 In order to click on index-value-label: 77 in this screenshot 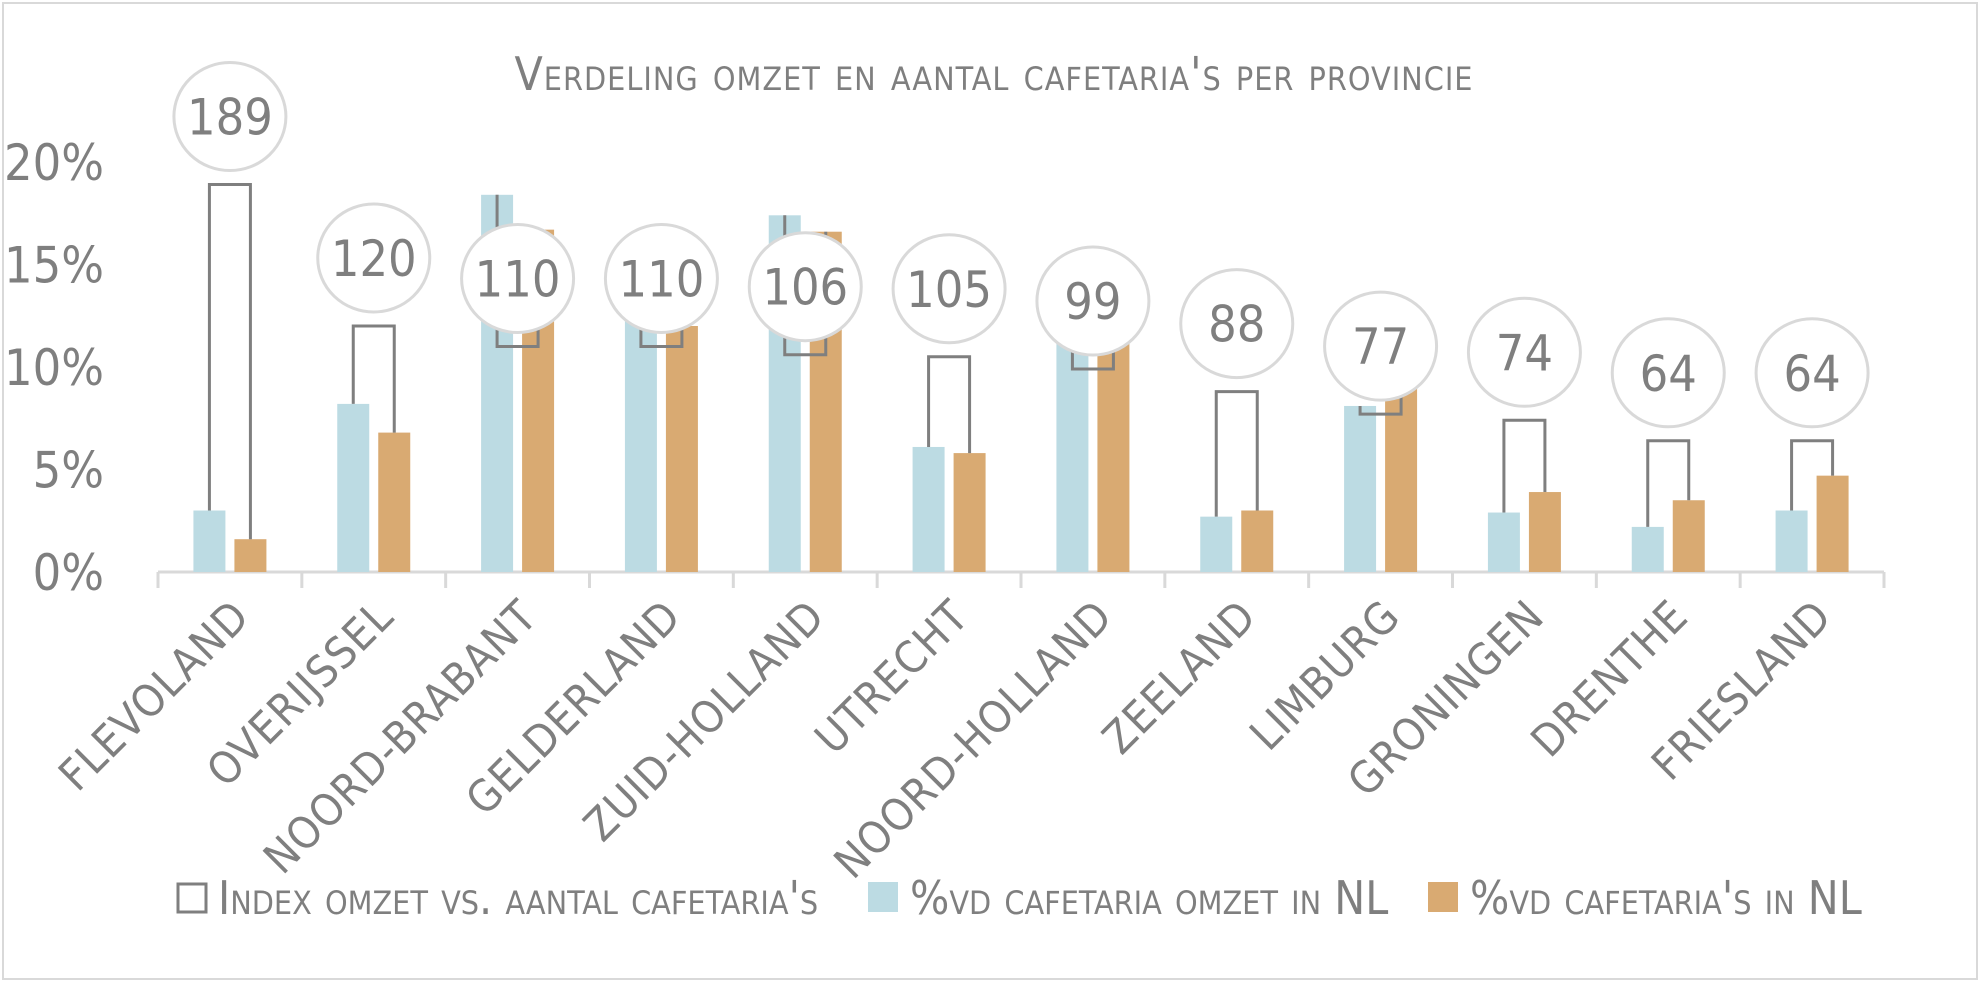, I will do `click(1380, 347)`.